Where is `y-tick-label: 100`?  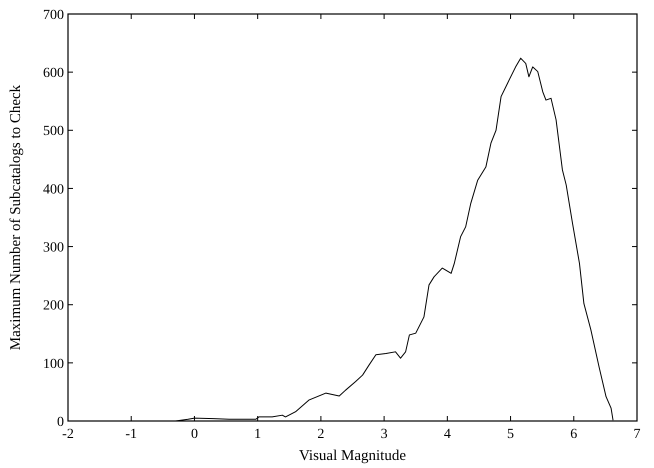 y-tick-label: 100 is located at coordinates (53, 364).